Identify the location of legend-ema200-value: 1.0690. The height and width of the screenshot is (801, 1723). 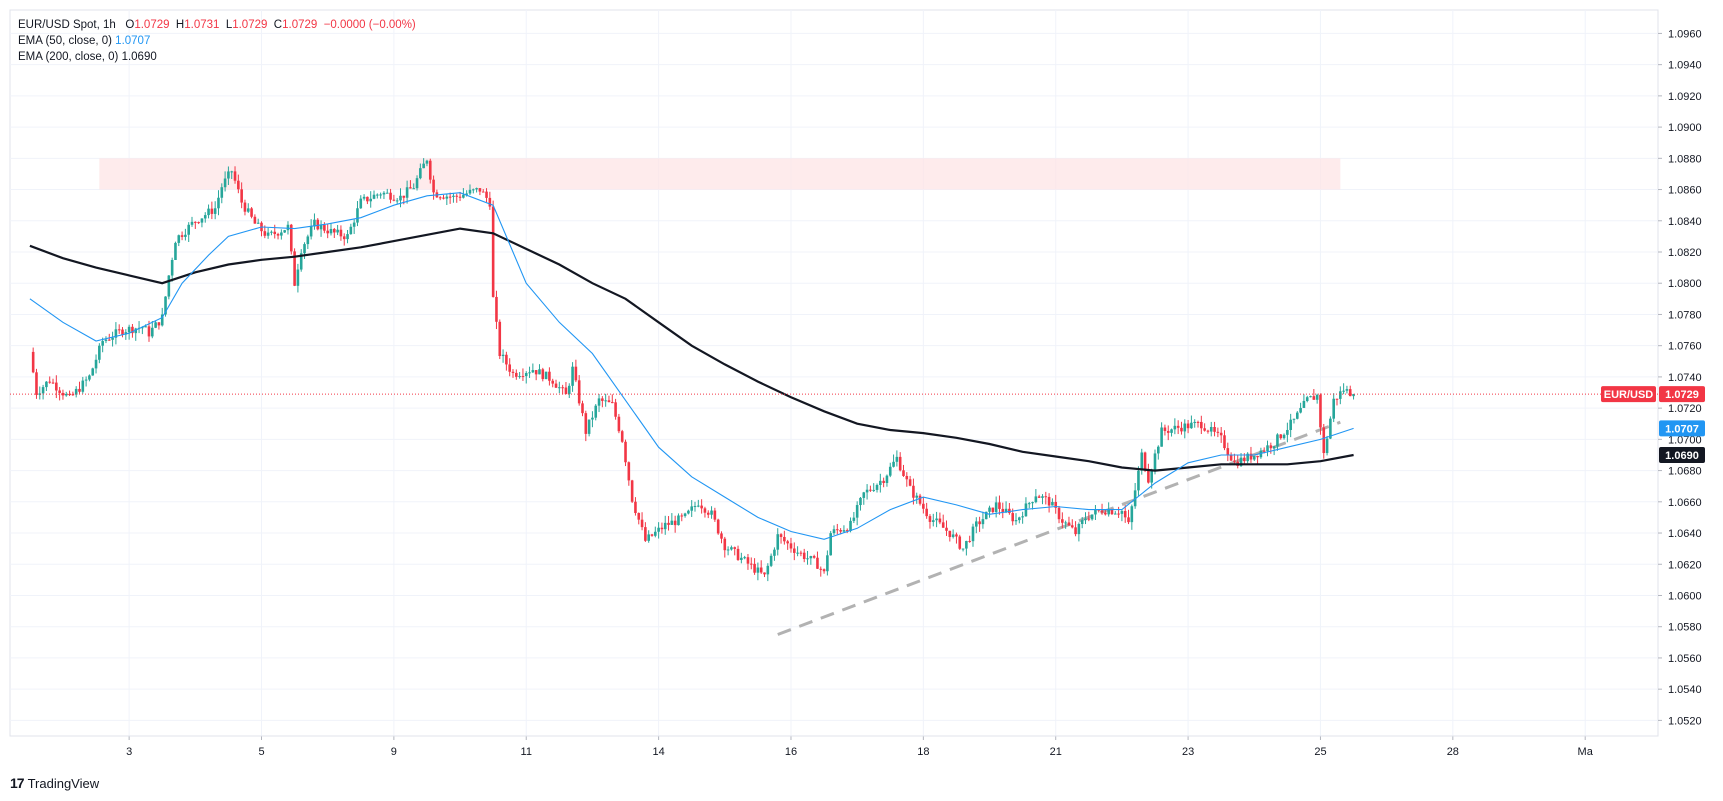
(139, 57).